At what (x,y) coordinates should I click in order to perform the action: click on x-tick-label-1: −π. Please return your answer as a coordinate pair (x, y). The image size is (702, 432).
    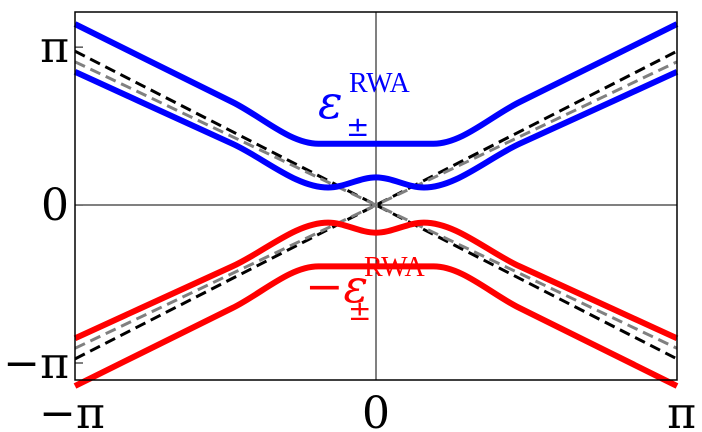
    Looking at the image, I should click on (72, 410).